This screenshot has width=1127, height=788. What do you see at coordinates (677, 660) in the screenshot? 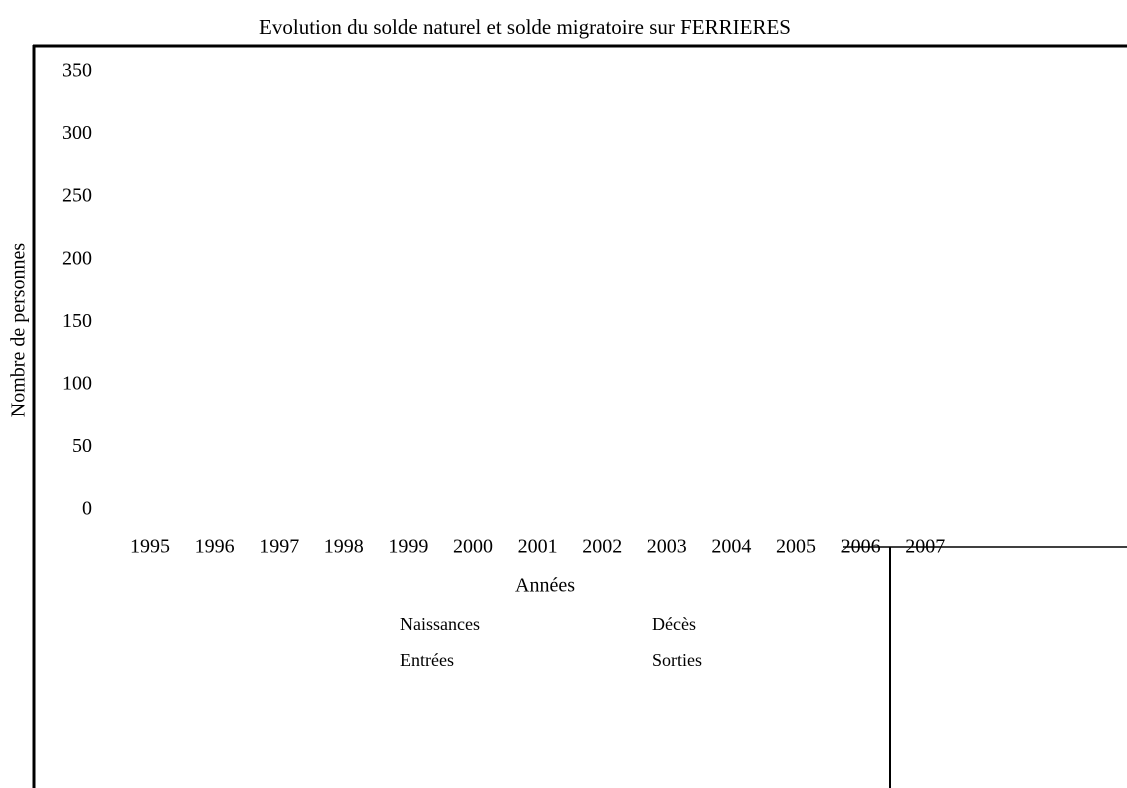
I see `legend-label: Sorties` at bounding box center [677, 660].